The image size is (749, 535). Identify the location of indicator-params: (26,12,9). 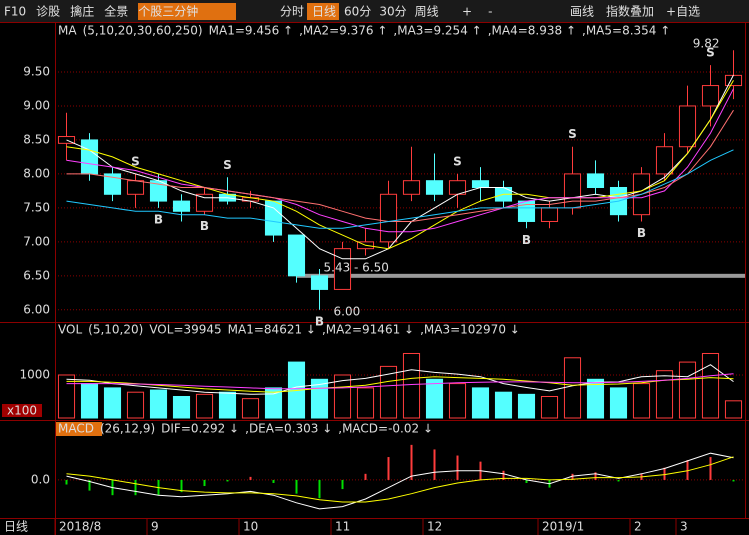
(127, 429).